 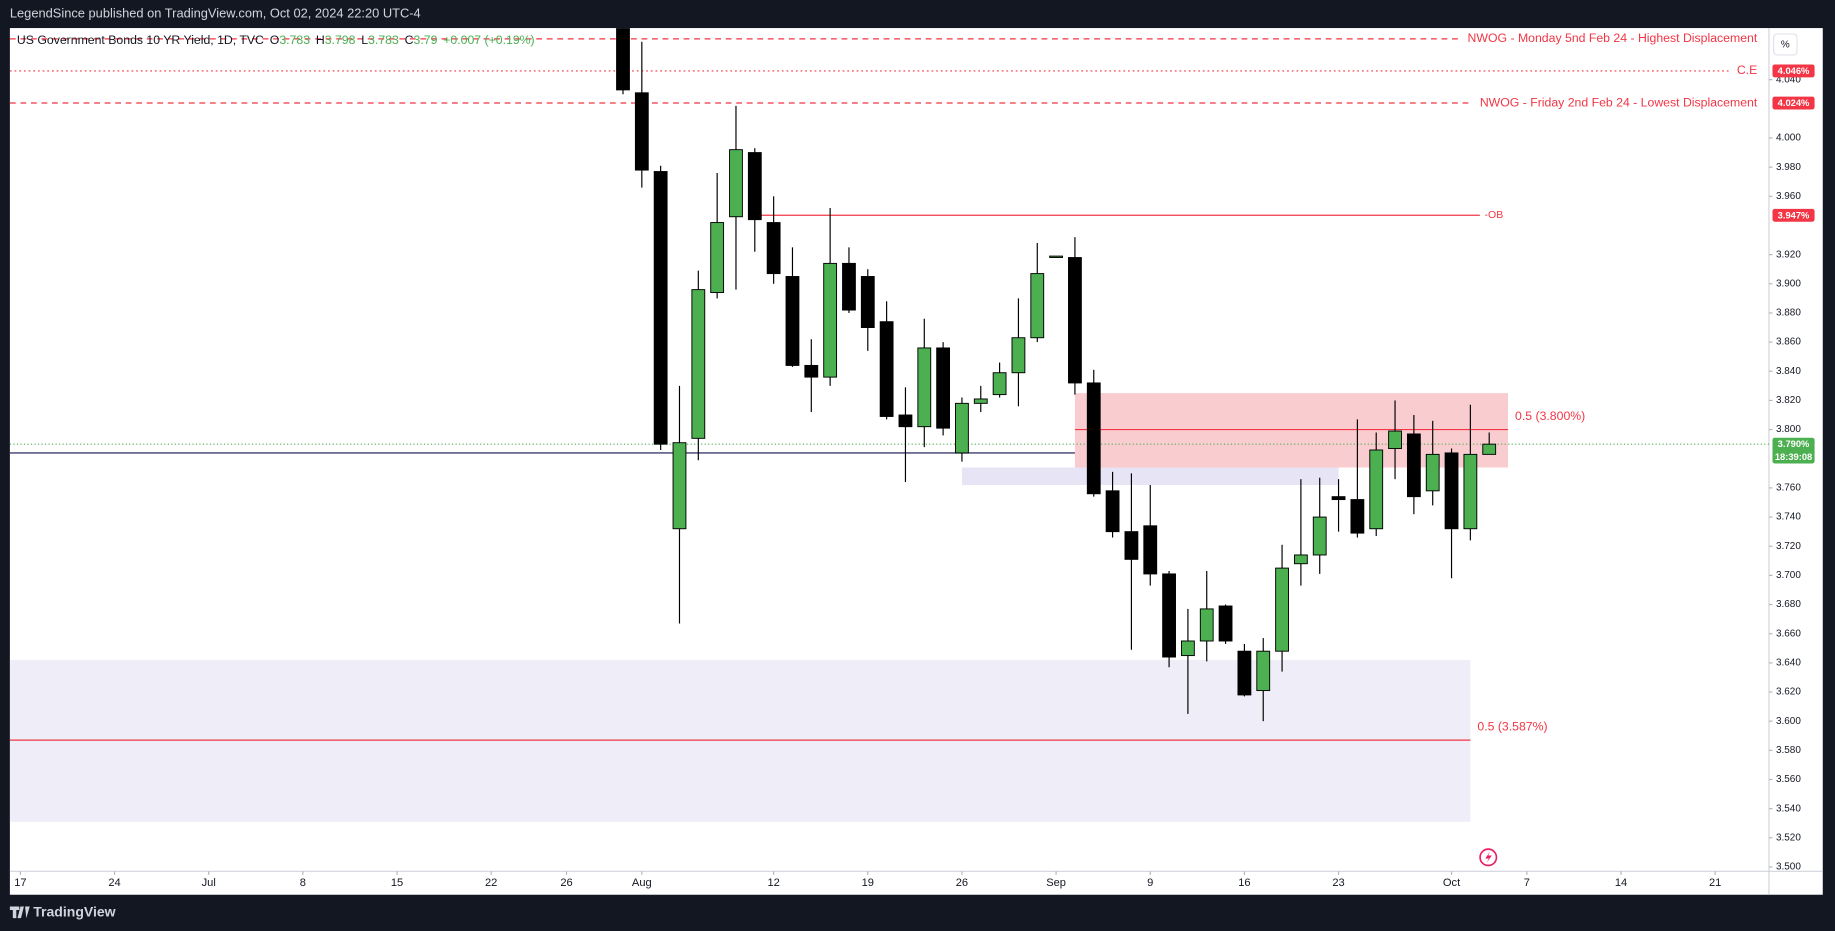 What do you see at coordinates (1788, 837) in the screenshot?
I see `y-tick-label: 3.520` at bounding box center [1788, 837].